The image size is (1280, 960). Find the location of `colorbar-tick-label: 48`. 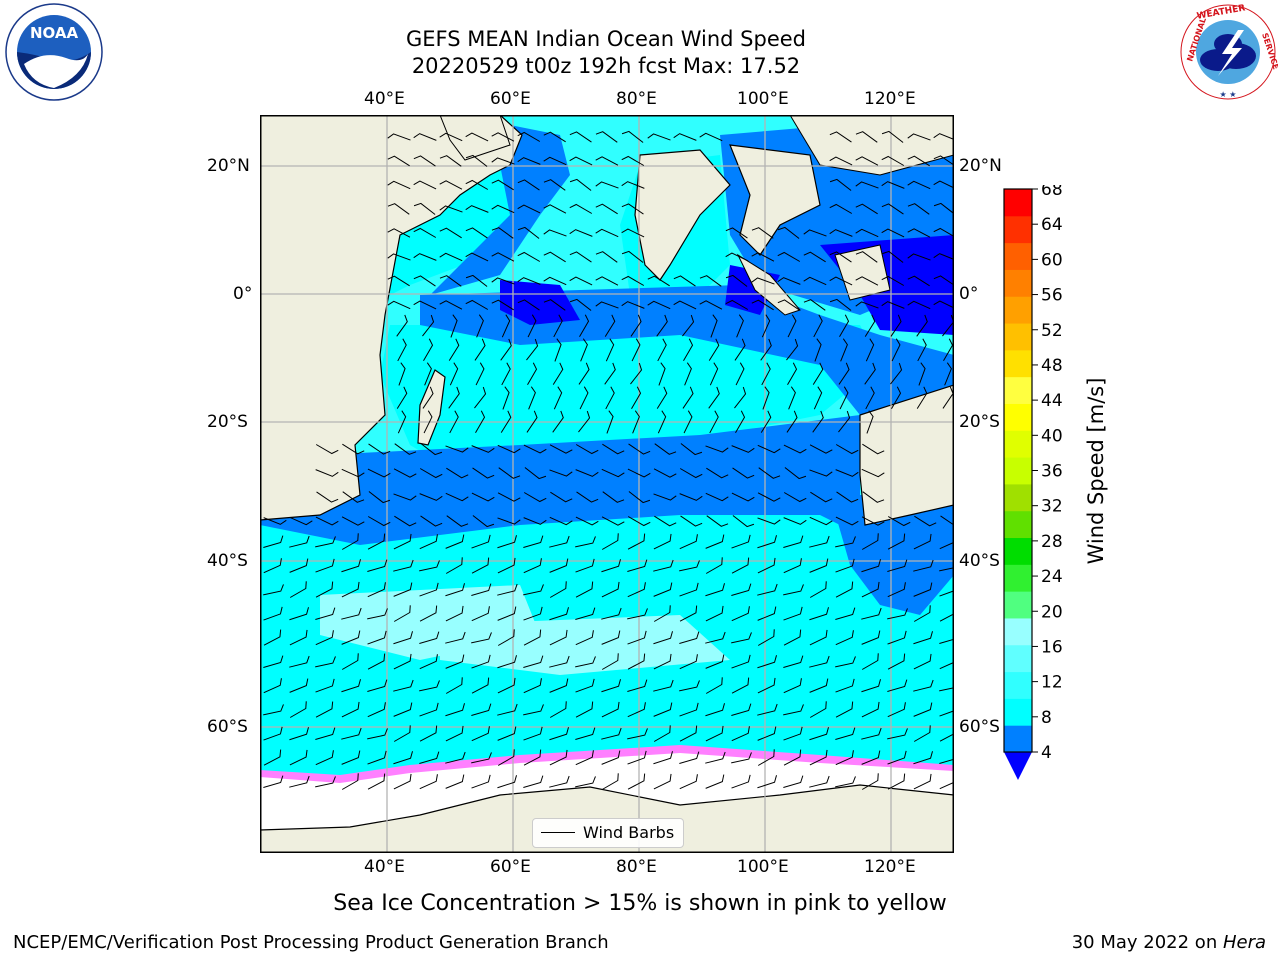

colorbar-tick-label: 48 is located at coordinates (1052, 366).